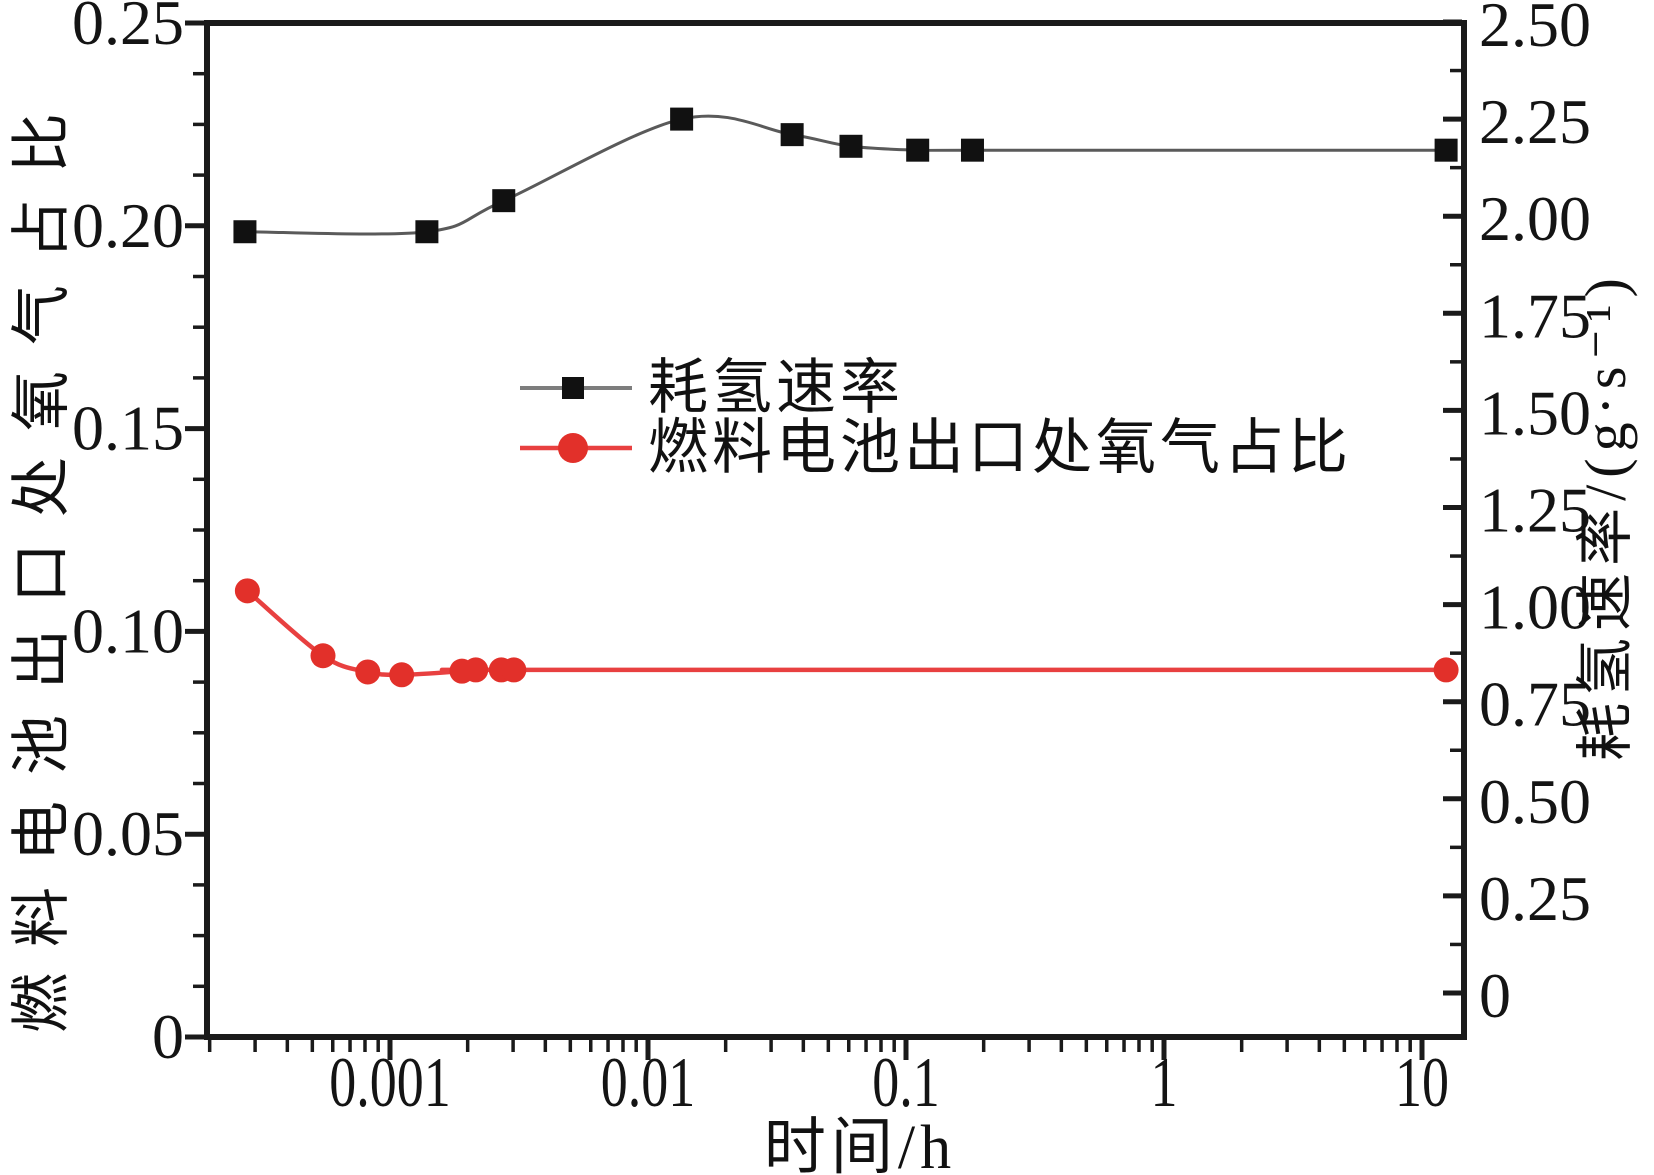 The width and height of the screenshot is (1654, 1175). Describe the element at coordinates (128, 225) in the screenshot. I see `y-left-tick-label: 0.20` at that location.